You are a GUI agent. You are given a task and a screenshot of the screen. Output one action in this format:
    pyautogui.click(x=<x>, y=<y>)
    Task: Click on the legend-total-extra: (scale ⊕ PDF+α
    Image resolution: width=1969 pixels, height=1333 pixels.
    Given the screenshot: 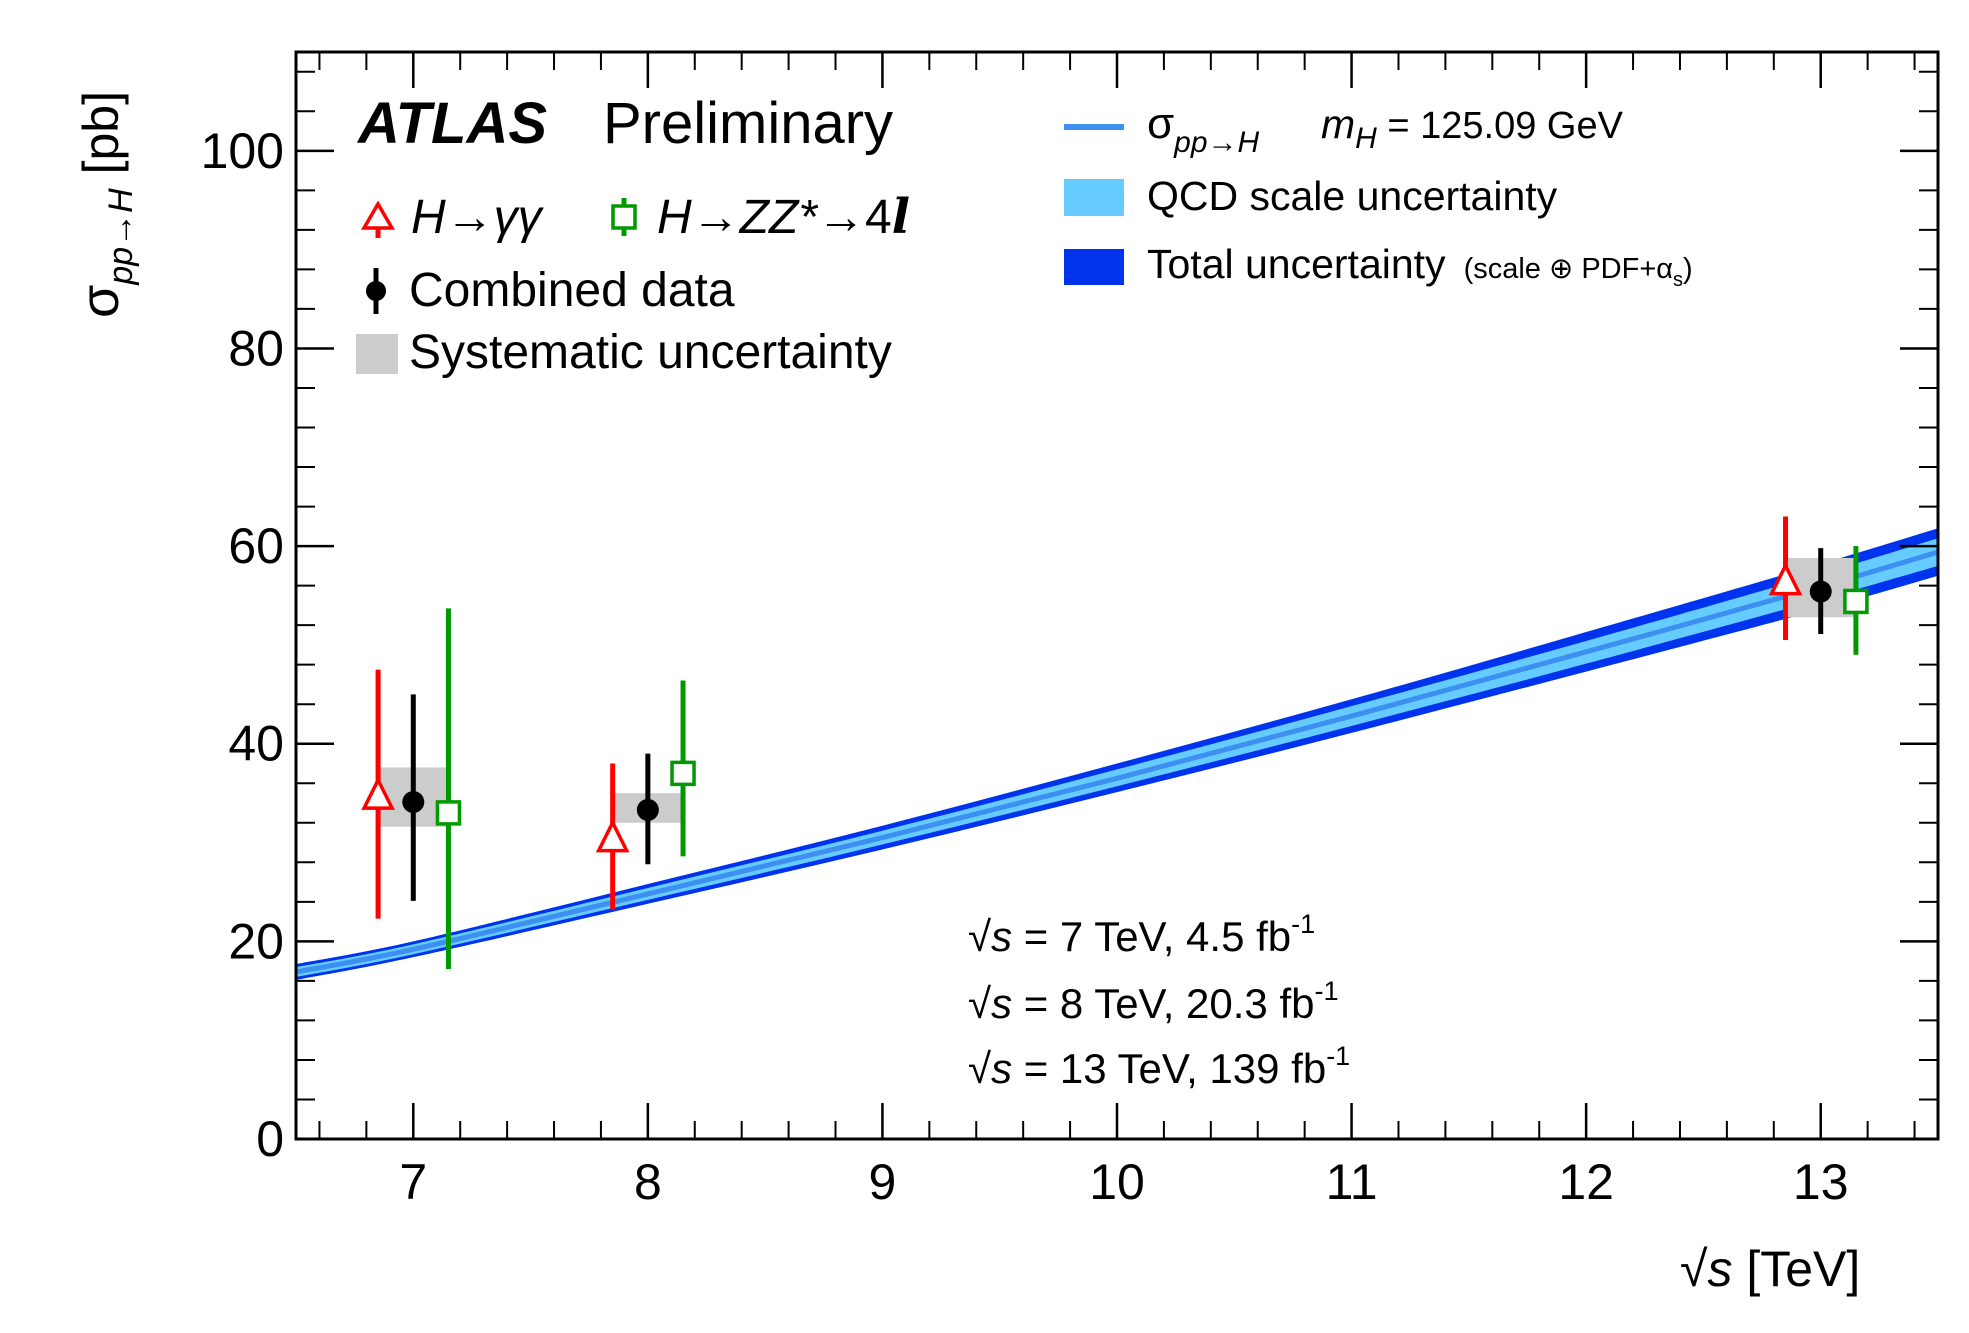 What is the action you would take?
    pyautogui.click(x=1568, y=269)
    